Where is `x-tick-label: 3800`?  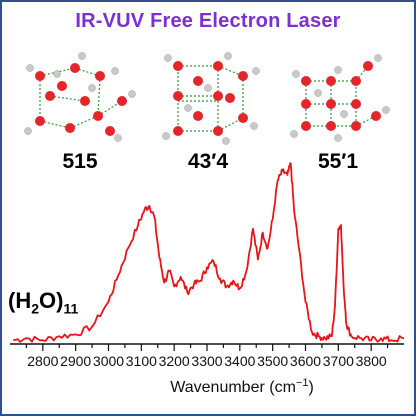
x-tick-label: 3800 is located at coordinates (371, 361).